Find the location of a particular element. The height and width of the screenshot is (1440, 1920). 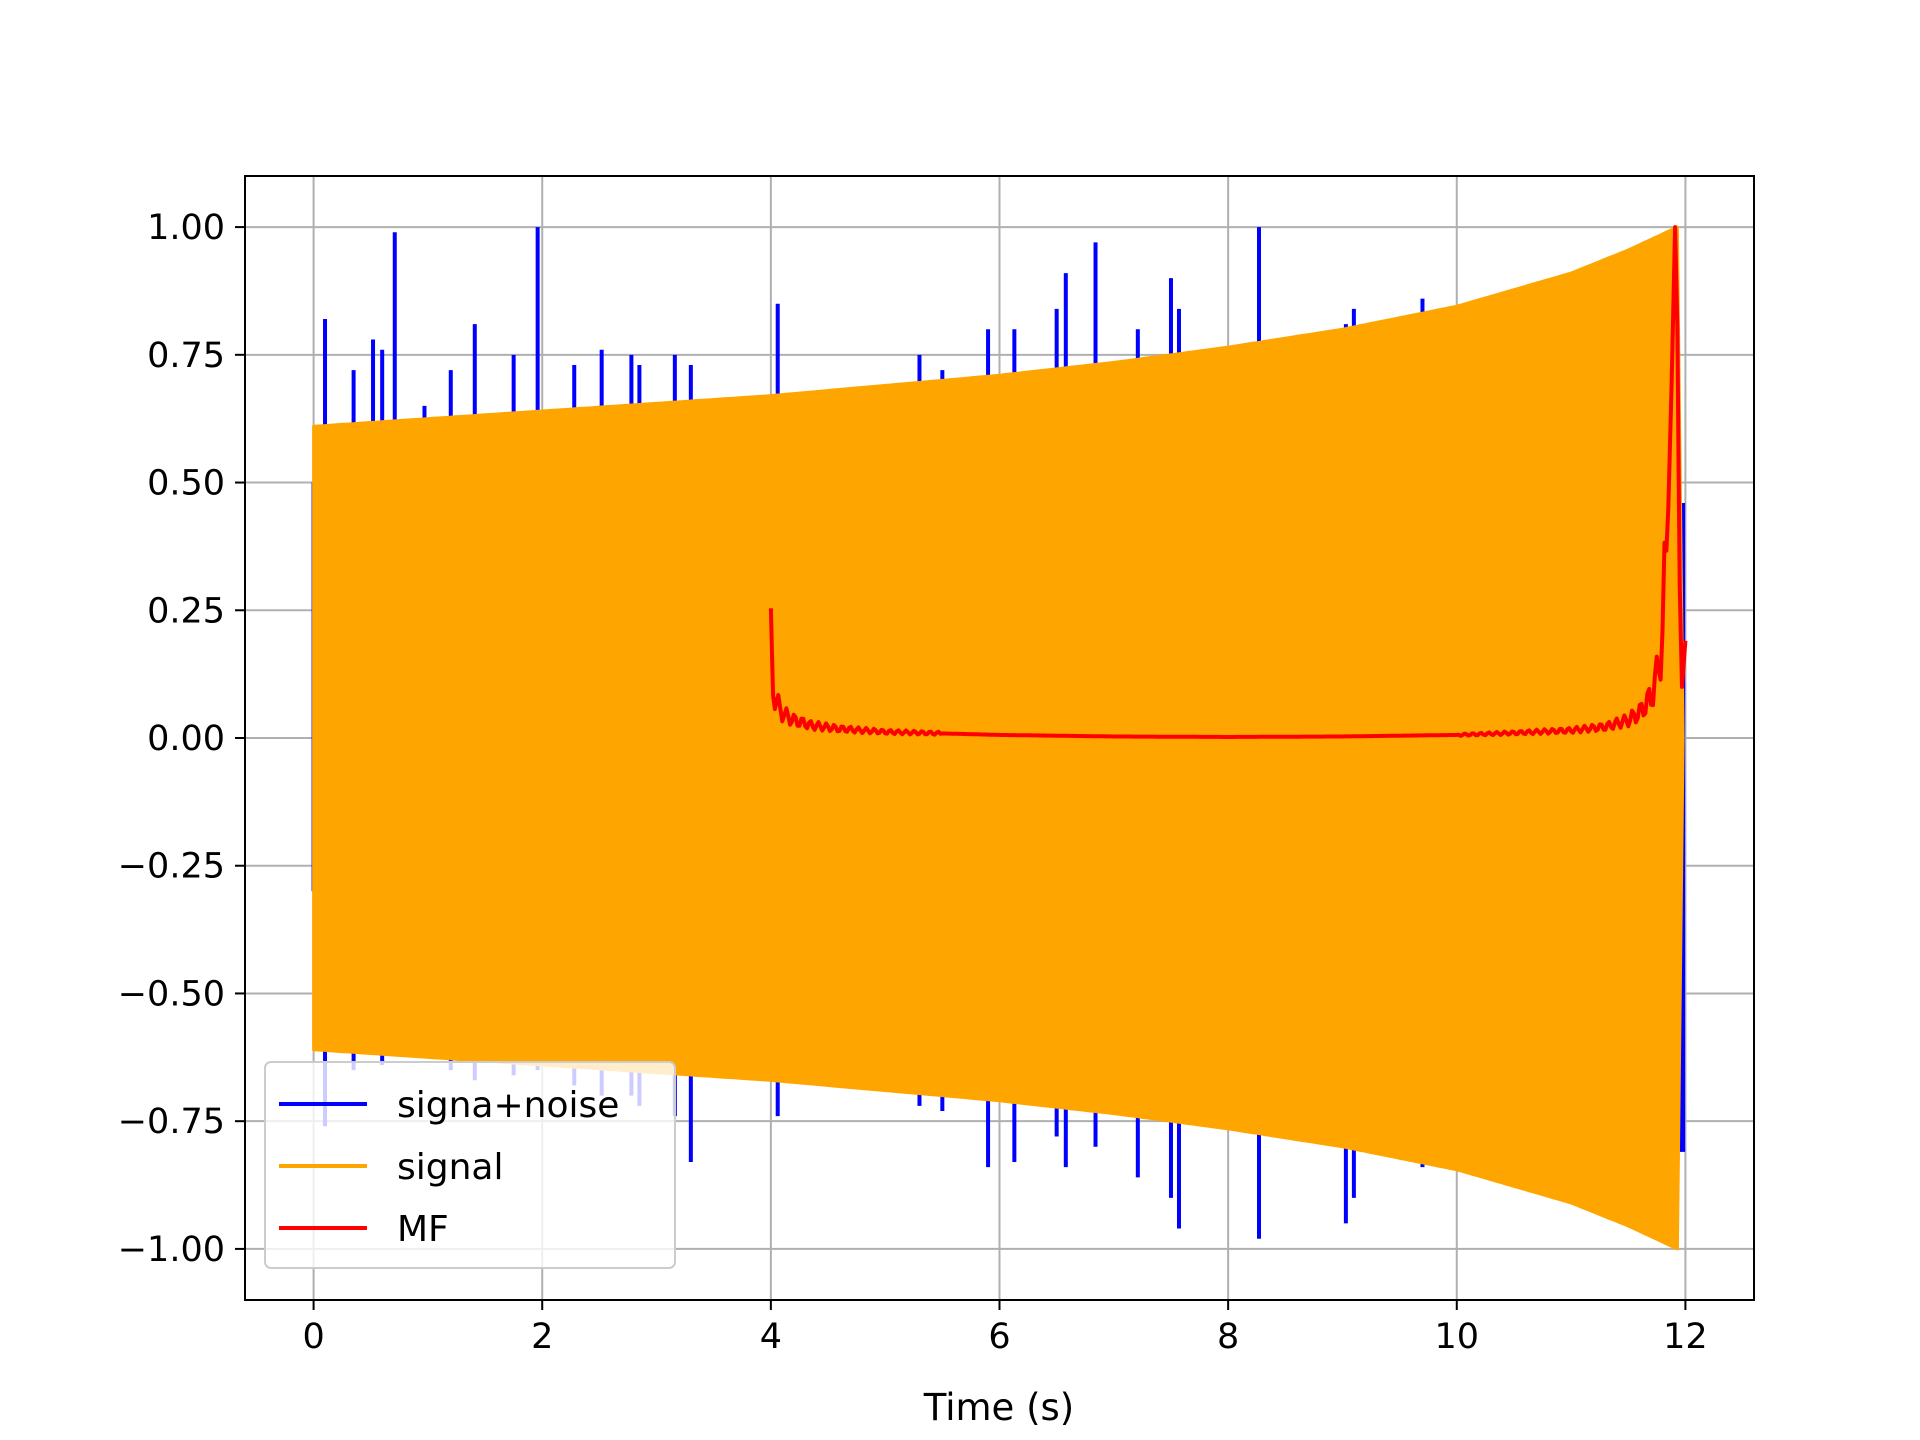

legend-box is located at coordinates (470, 1165).